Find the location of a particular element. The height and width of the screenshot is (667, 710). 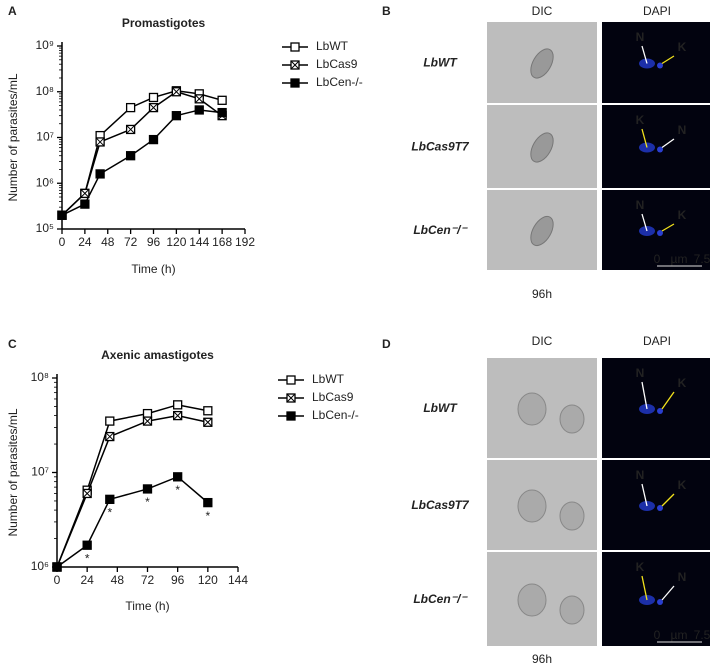

x-tick-label: 0 is located at coordinates (62, 242).